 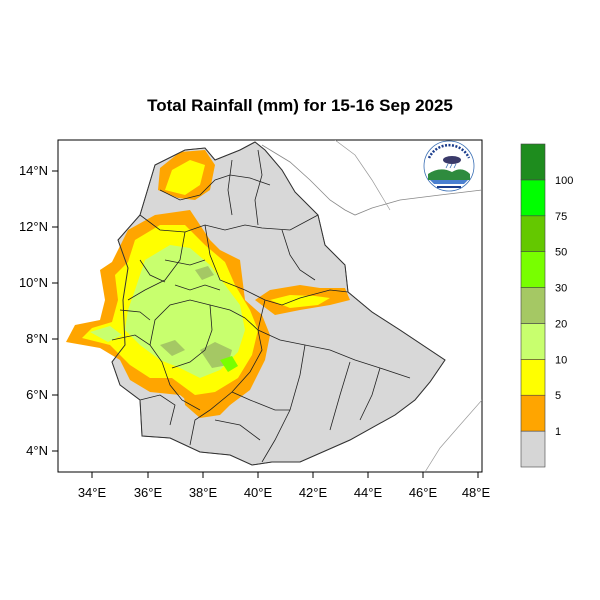 What do you see at coordinates (558, 396) in the screenshot?
I see `legend-label: 5` at bounding box center [558, 396].